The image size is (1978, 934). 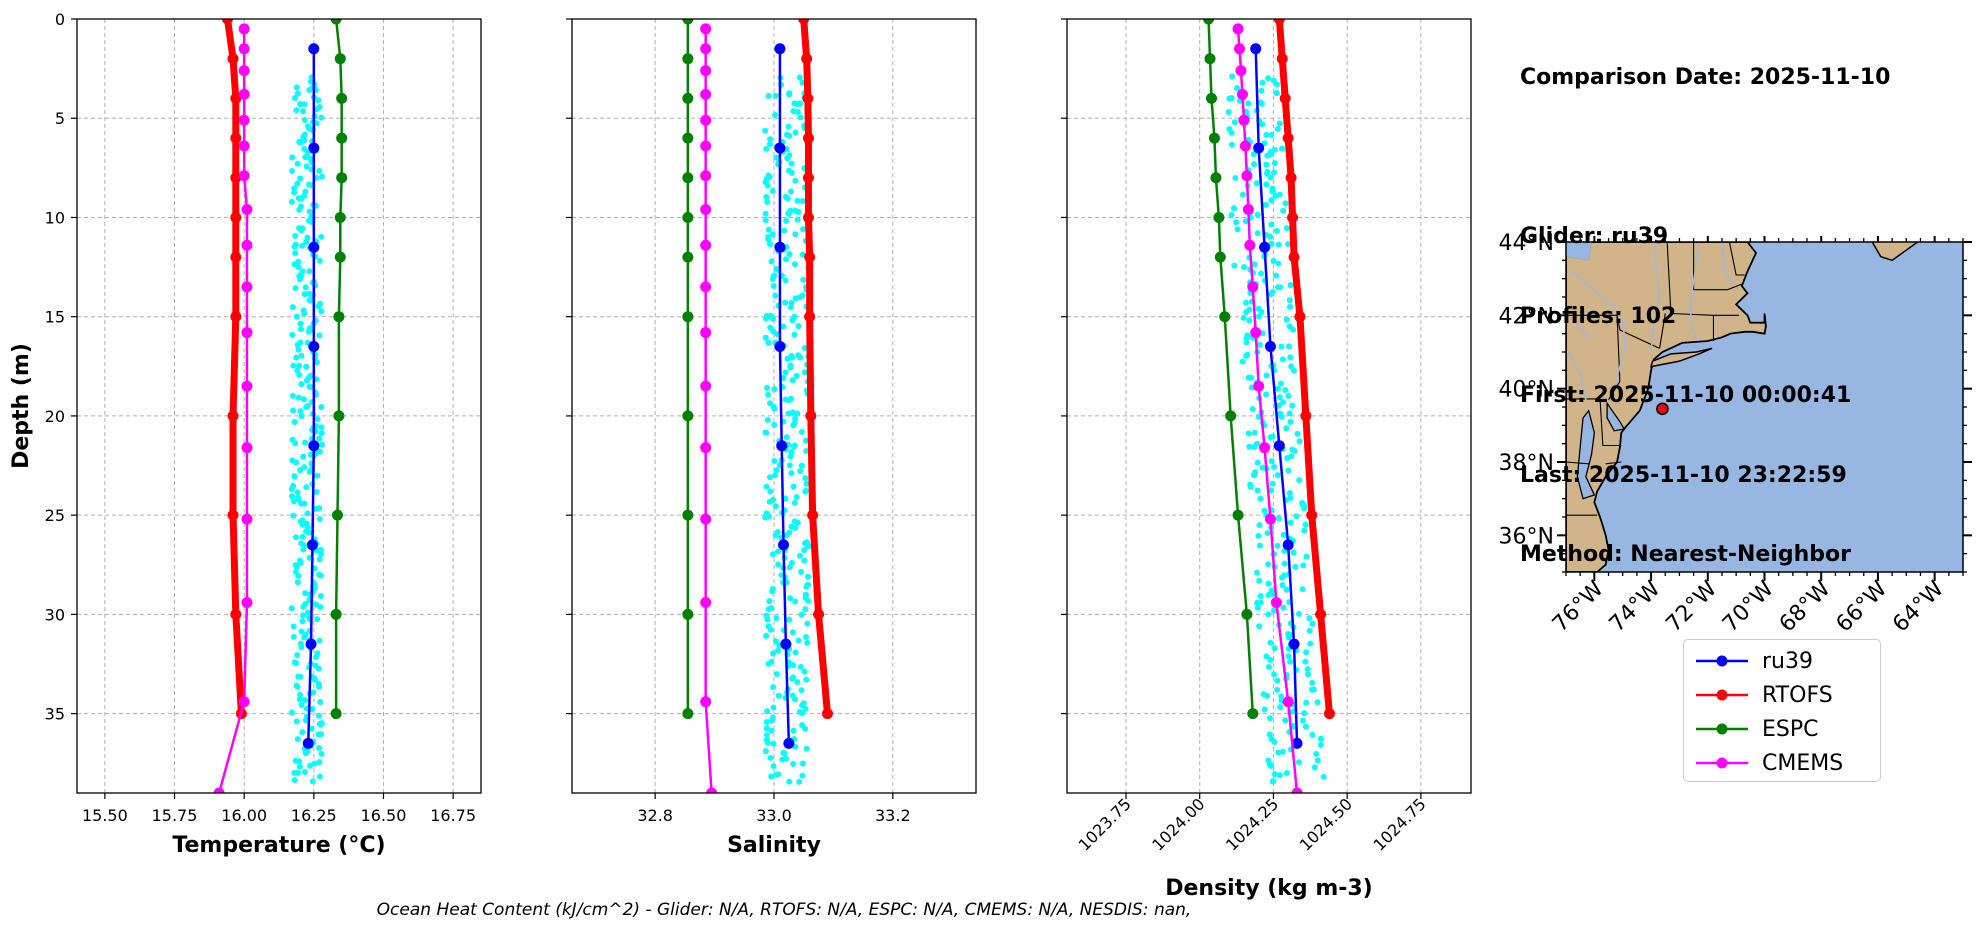 What do you see at coordinates (815, 366) in the screenshot?
I see `series-line-rtofs` at bounding box center [815, 366].